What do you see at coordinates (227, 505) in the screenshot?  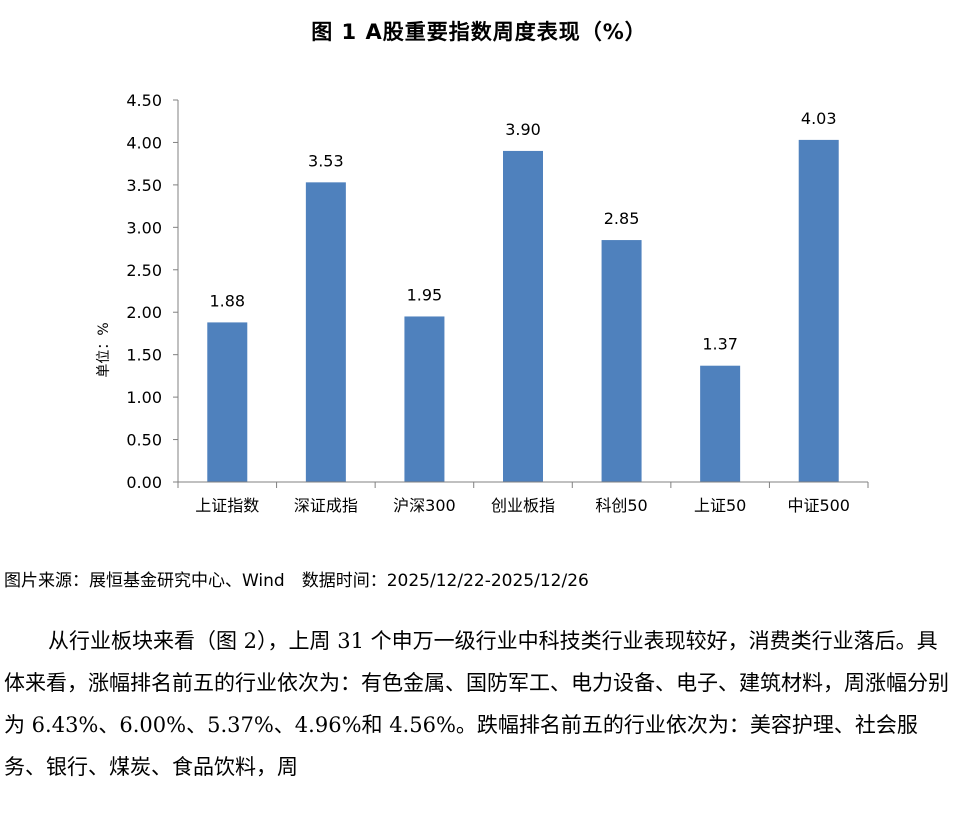 I see `x-tick-label: 上证指数` at bounding box center [227, 505].